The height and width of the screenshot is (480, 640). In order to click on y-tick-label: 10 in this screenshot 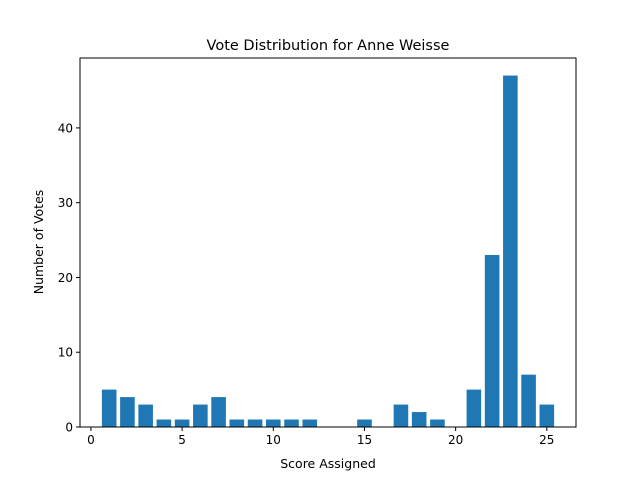, I will do `click(65, 353)`.